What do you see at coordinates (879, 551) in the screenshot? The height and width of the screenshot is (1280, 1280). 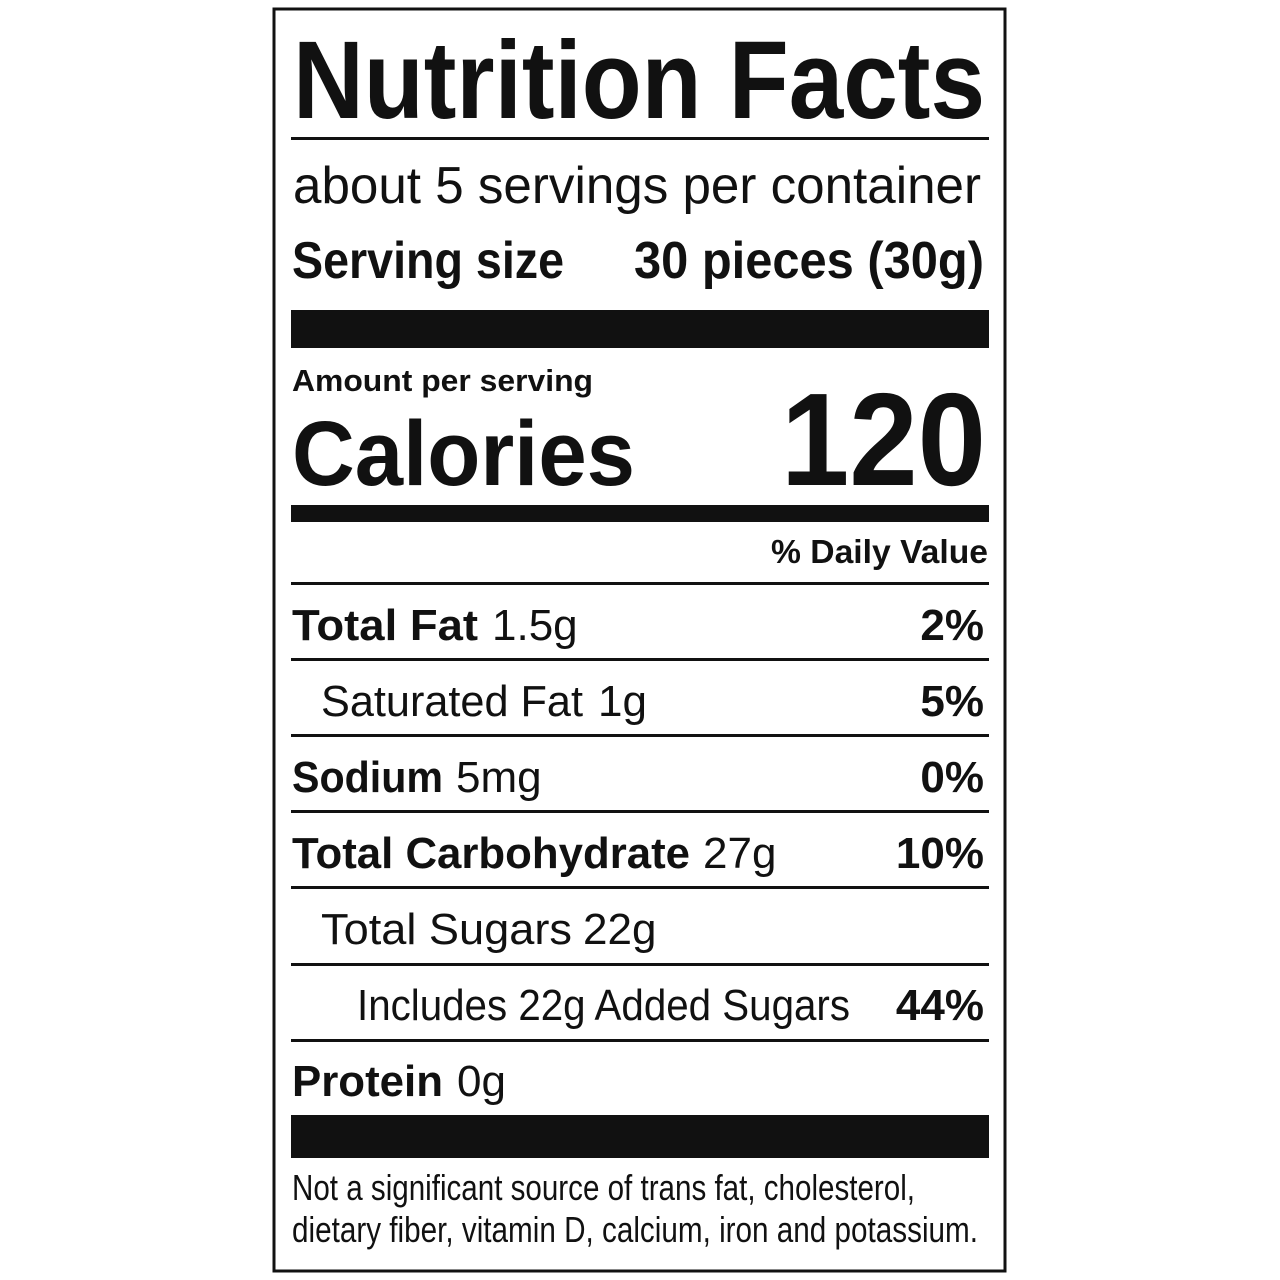 I see `daily-value-header: % Daily Value` at bounding box center [879, 551].